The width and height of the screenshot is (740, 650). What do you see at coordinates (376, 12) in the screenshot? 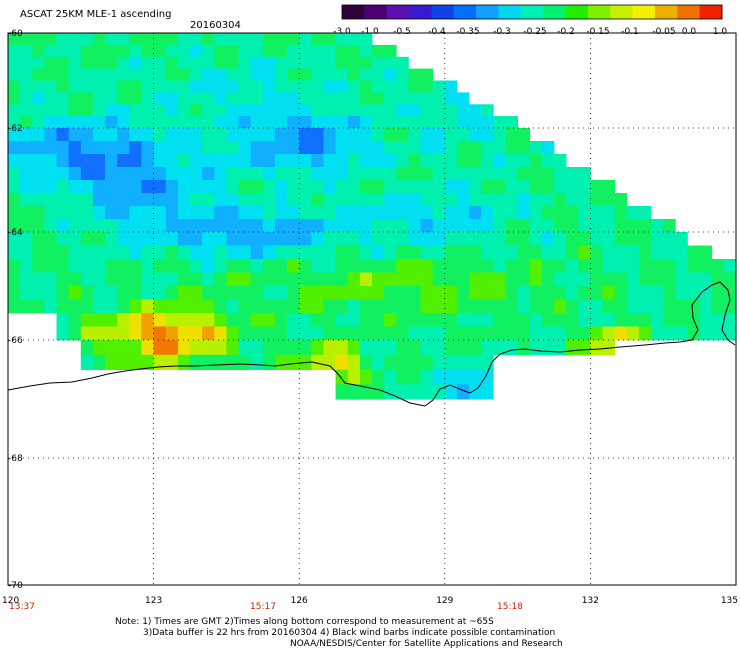
I see `colorbar-swatch` at bounding box center [376, 12].